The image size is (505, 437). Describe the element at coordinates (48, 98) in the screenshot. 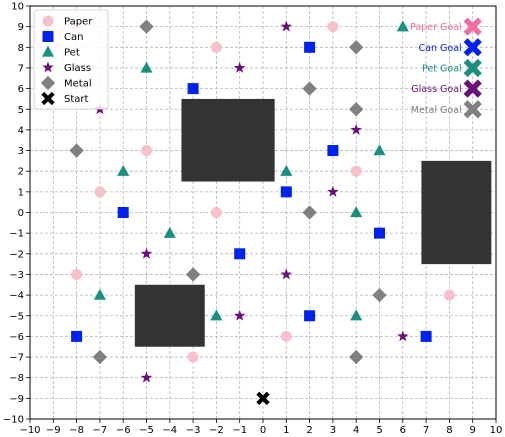

I see `legend-marker-start` at that location.